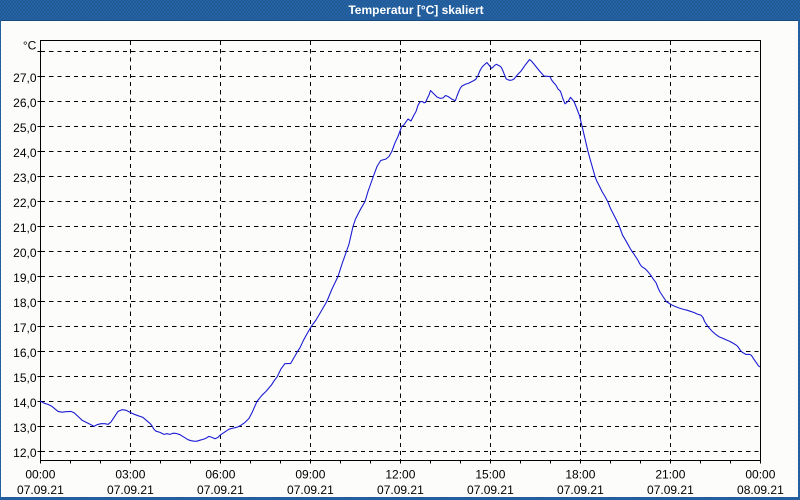 This screenshot has height=500, width=800. What do you see at coordinates (310, 475) in the screenshot?
I see `svg-text: 09:00` at bounding box center [310, 475].